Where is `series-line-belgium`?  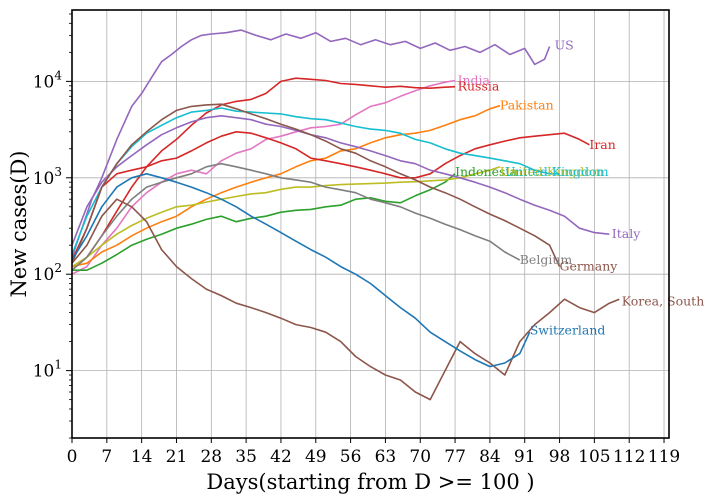 series-line-belgium is located at coordinates (296, 216).